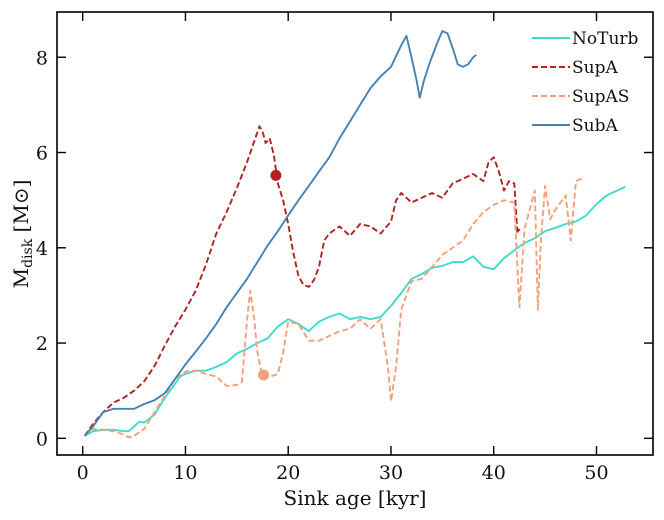 The height and width of the screenshot is (520, 664). I want to click on x-tick-label: 0, so click(83, 473).